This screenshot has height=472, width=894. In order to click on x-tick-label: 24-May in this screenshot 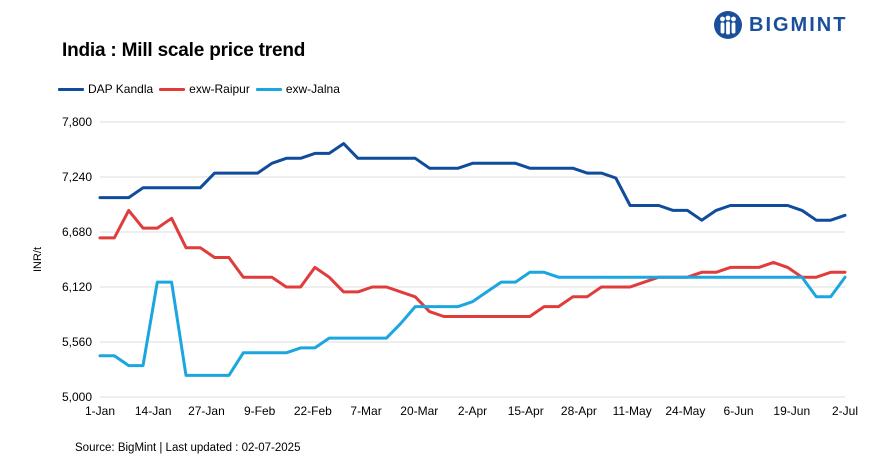, I will do `click(685, 411)`.